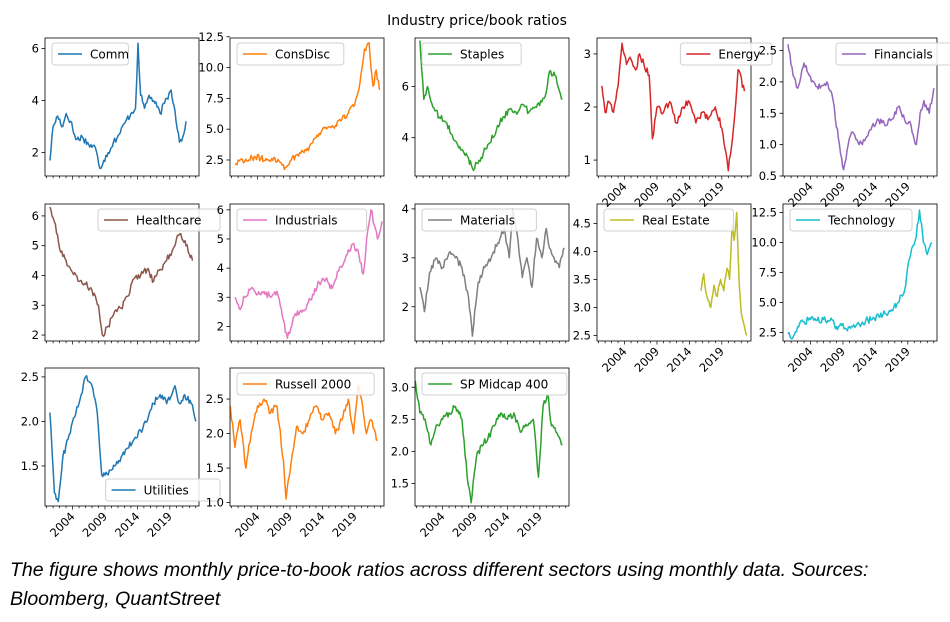 This screenshot has height=622, width=950. Describe the element at coordinates (669, 220) in the screenshot. I see `legend-real-estate: Real Estate` at that location.